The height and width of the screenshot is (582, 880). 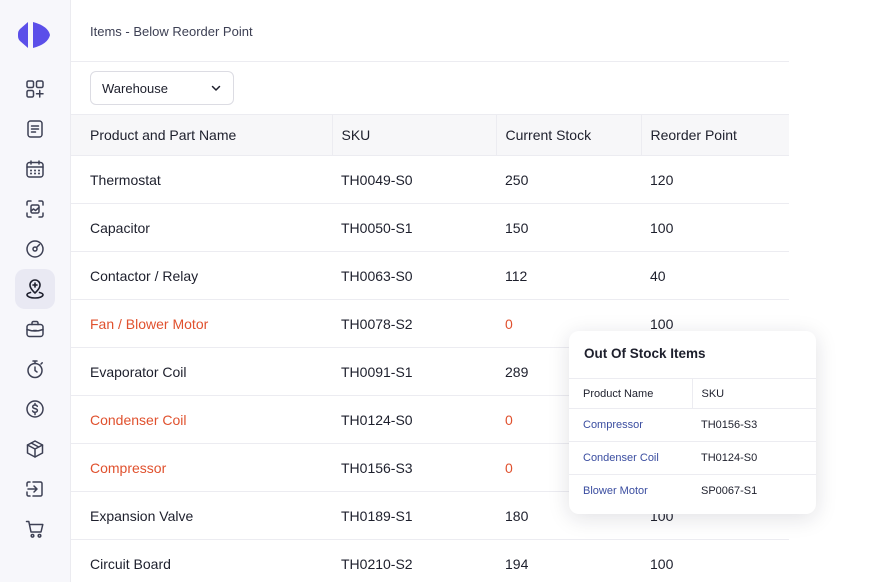 What do you see at coordinates (568, 135) in the screenshot?
I see `column-header: Current Stock` at bounding box center [568, 135].